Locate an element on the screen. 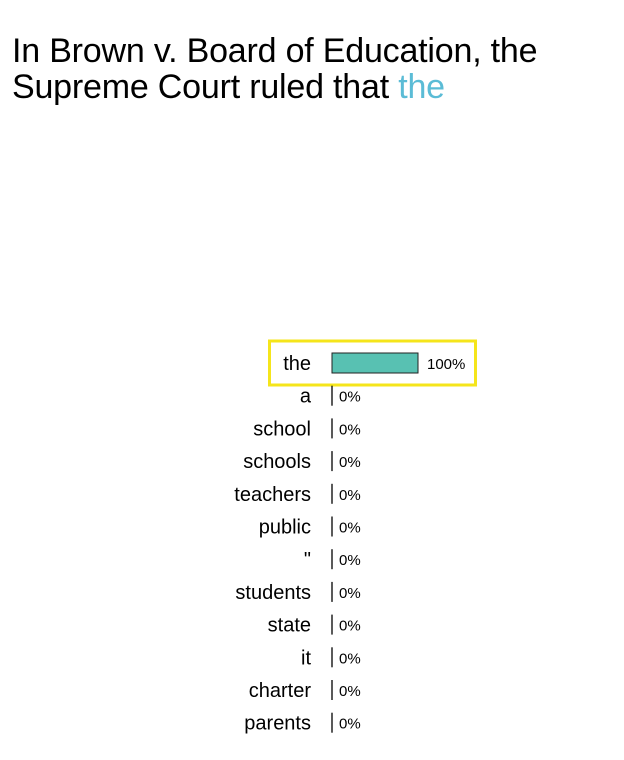  highlight-box is located at coordinates (372, 363).